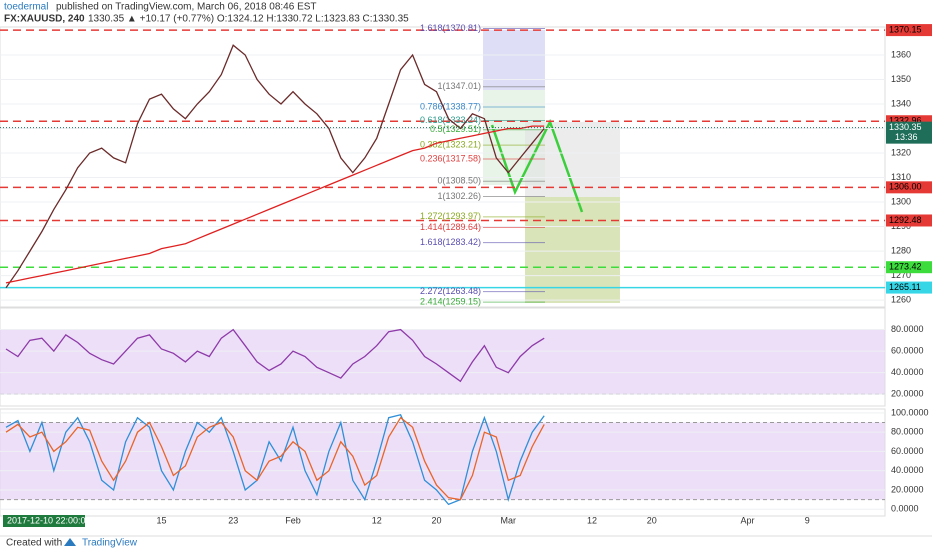 This screenshot has height=555, width=932. What do you see at coordinates (233, 520) in the screenshot?
I see `x-tick-label: 23` at bounding box center [233, 520].